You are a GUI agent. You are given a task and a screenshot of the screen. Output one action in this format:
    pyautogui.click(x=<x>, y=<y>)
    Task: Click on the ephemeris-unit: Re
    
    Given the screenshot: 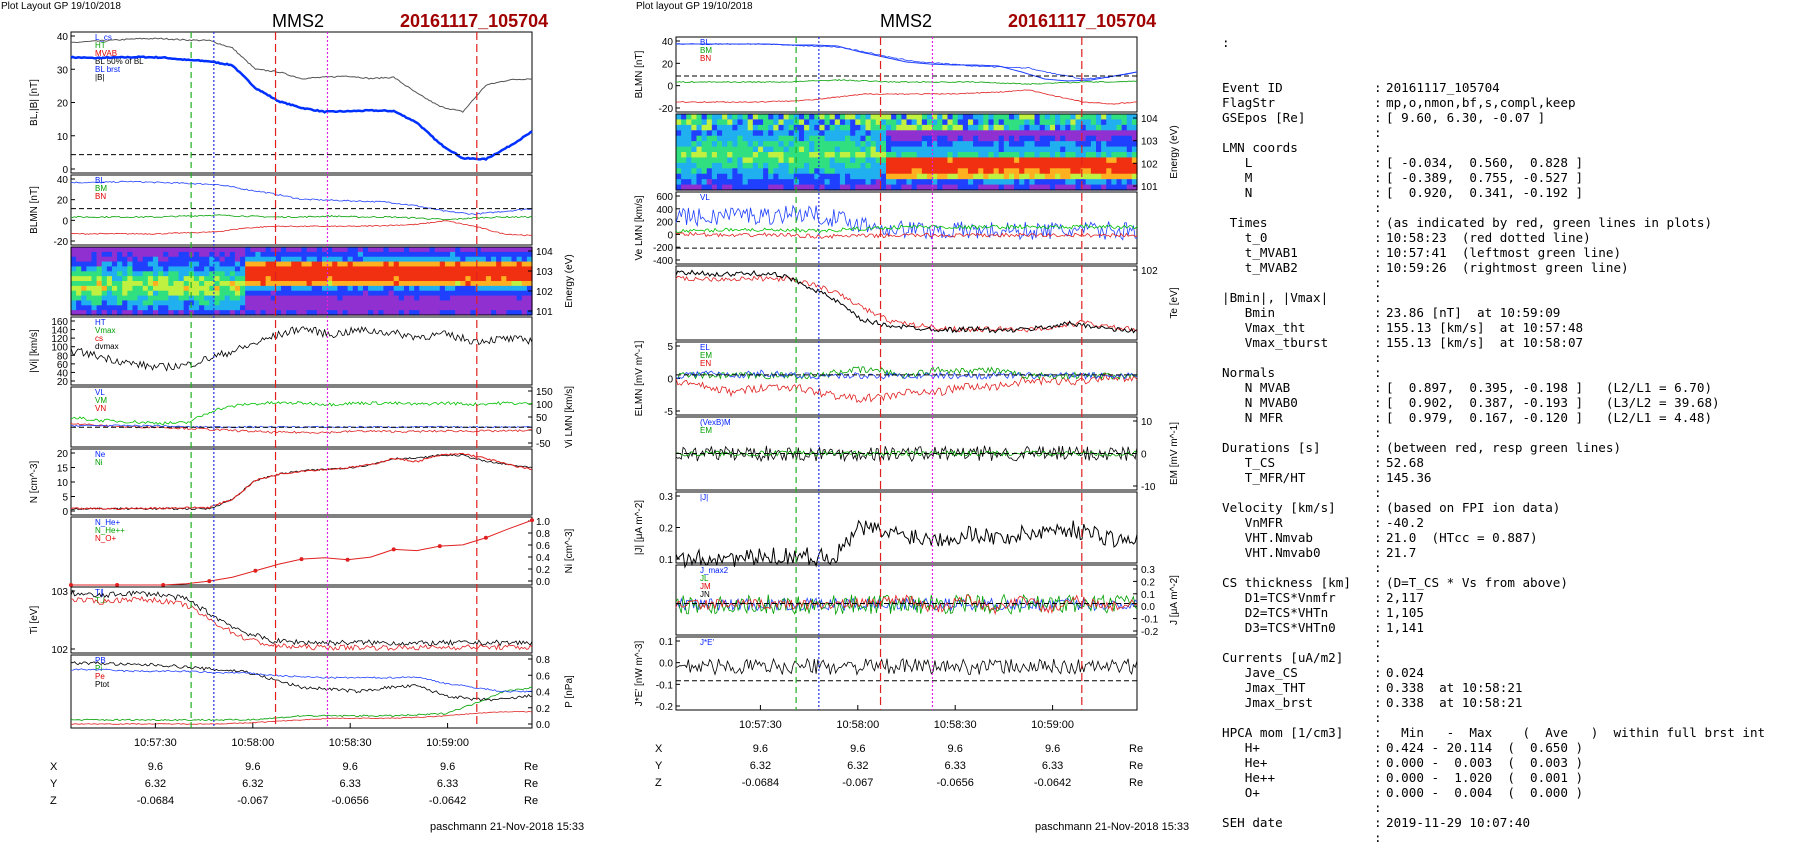 What is the action you would take?
    pyautogui.click(x=1136, y=783)
    